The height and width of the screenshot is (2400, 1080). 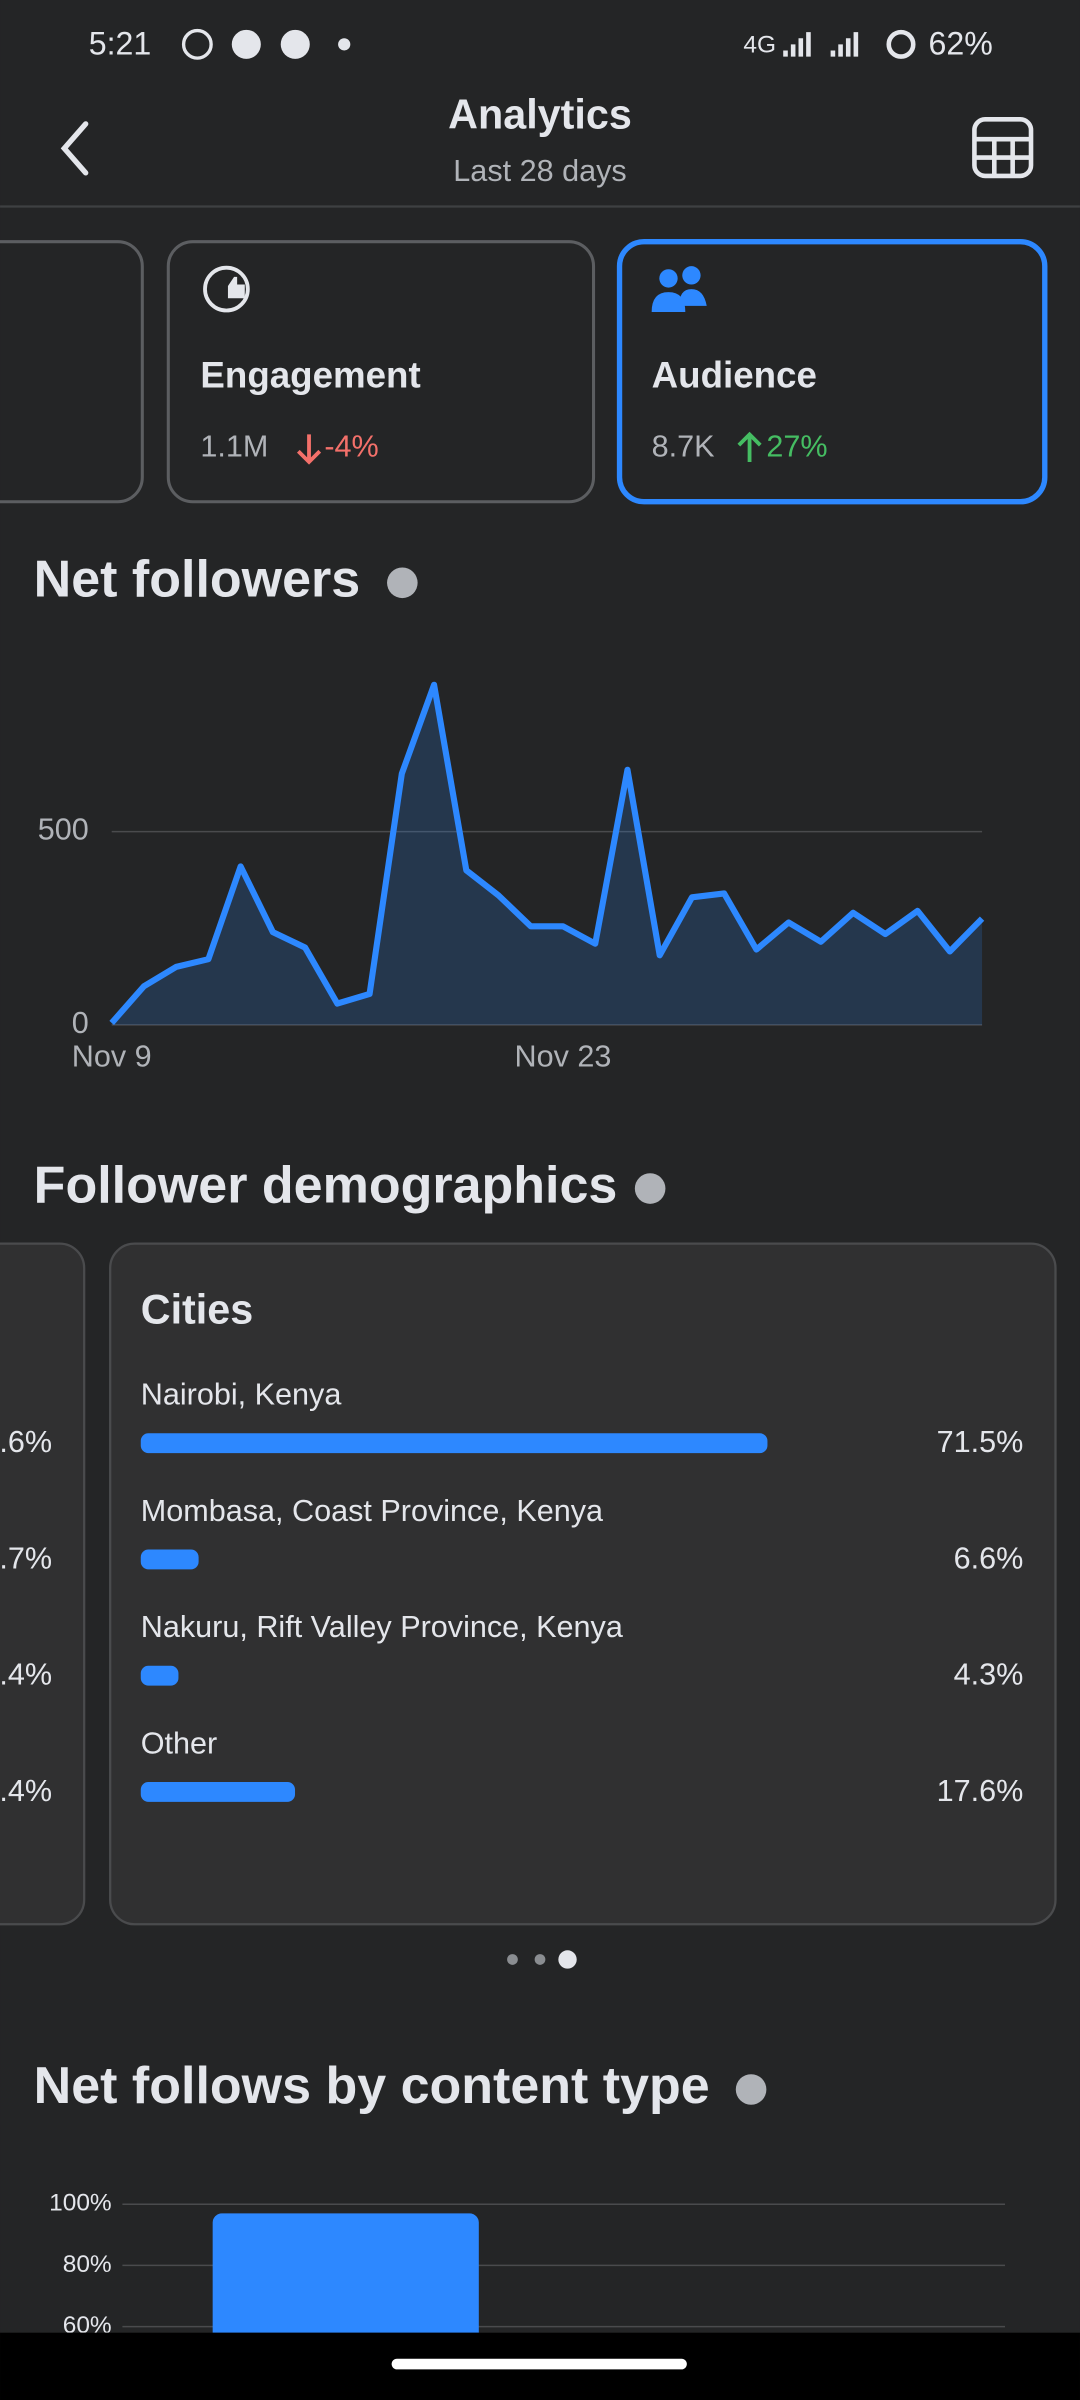 I want to click on summary-card-partial, so click(x=72, y=372).